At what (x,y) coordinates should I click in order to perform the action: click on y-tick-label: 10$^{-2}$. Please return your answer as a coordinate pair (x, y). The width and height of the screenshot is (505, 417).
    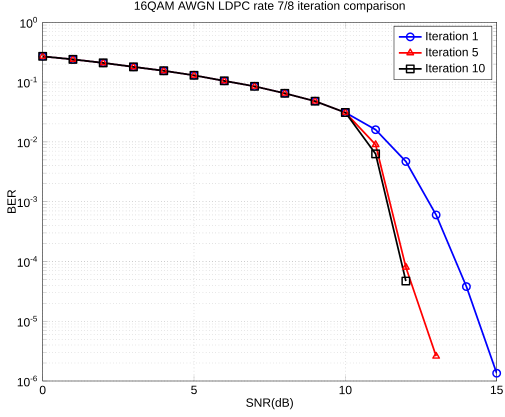
    Looking at the image, I should click on (27, 142).